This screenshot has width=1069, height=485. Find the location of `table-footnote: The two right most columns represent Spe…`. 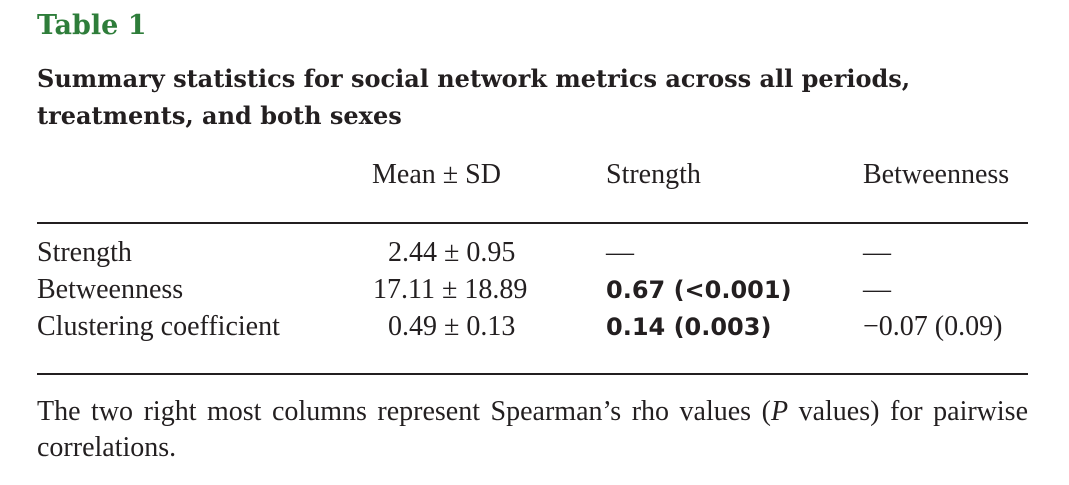

table-footnote: The two right most columns represent Spe… is located at coordinates (532, 430).